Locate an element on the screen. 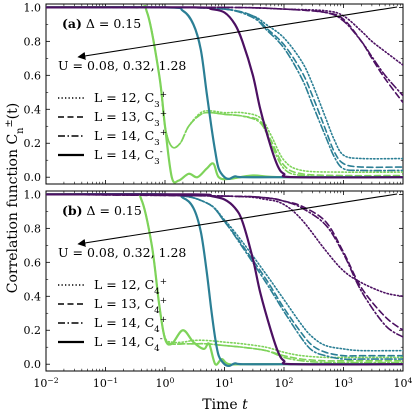  x-tick-label: 10⁻¹ is located at coordinates (105, 383).